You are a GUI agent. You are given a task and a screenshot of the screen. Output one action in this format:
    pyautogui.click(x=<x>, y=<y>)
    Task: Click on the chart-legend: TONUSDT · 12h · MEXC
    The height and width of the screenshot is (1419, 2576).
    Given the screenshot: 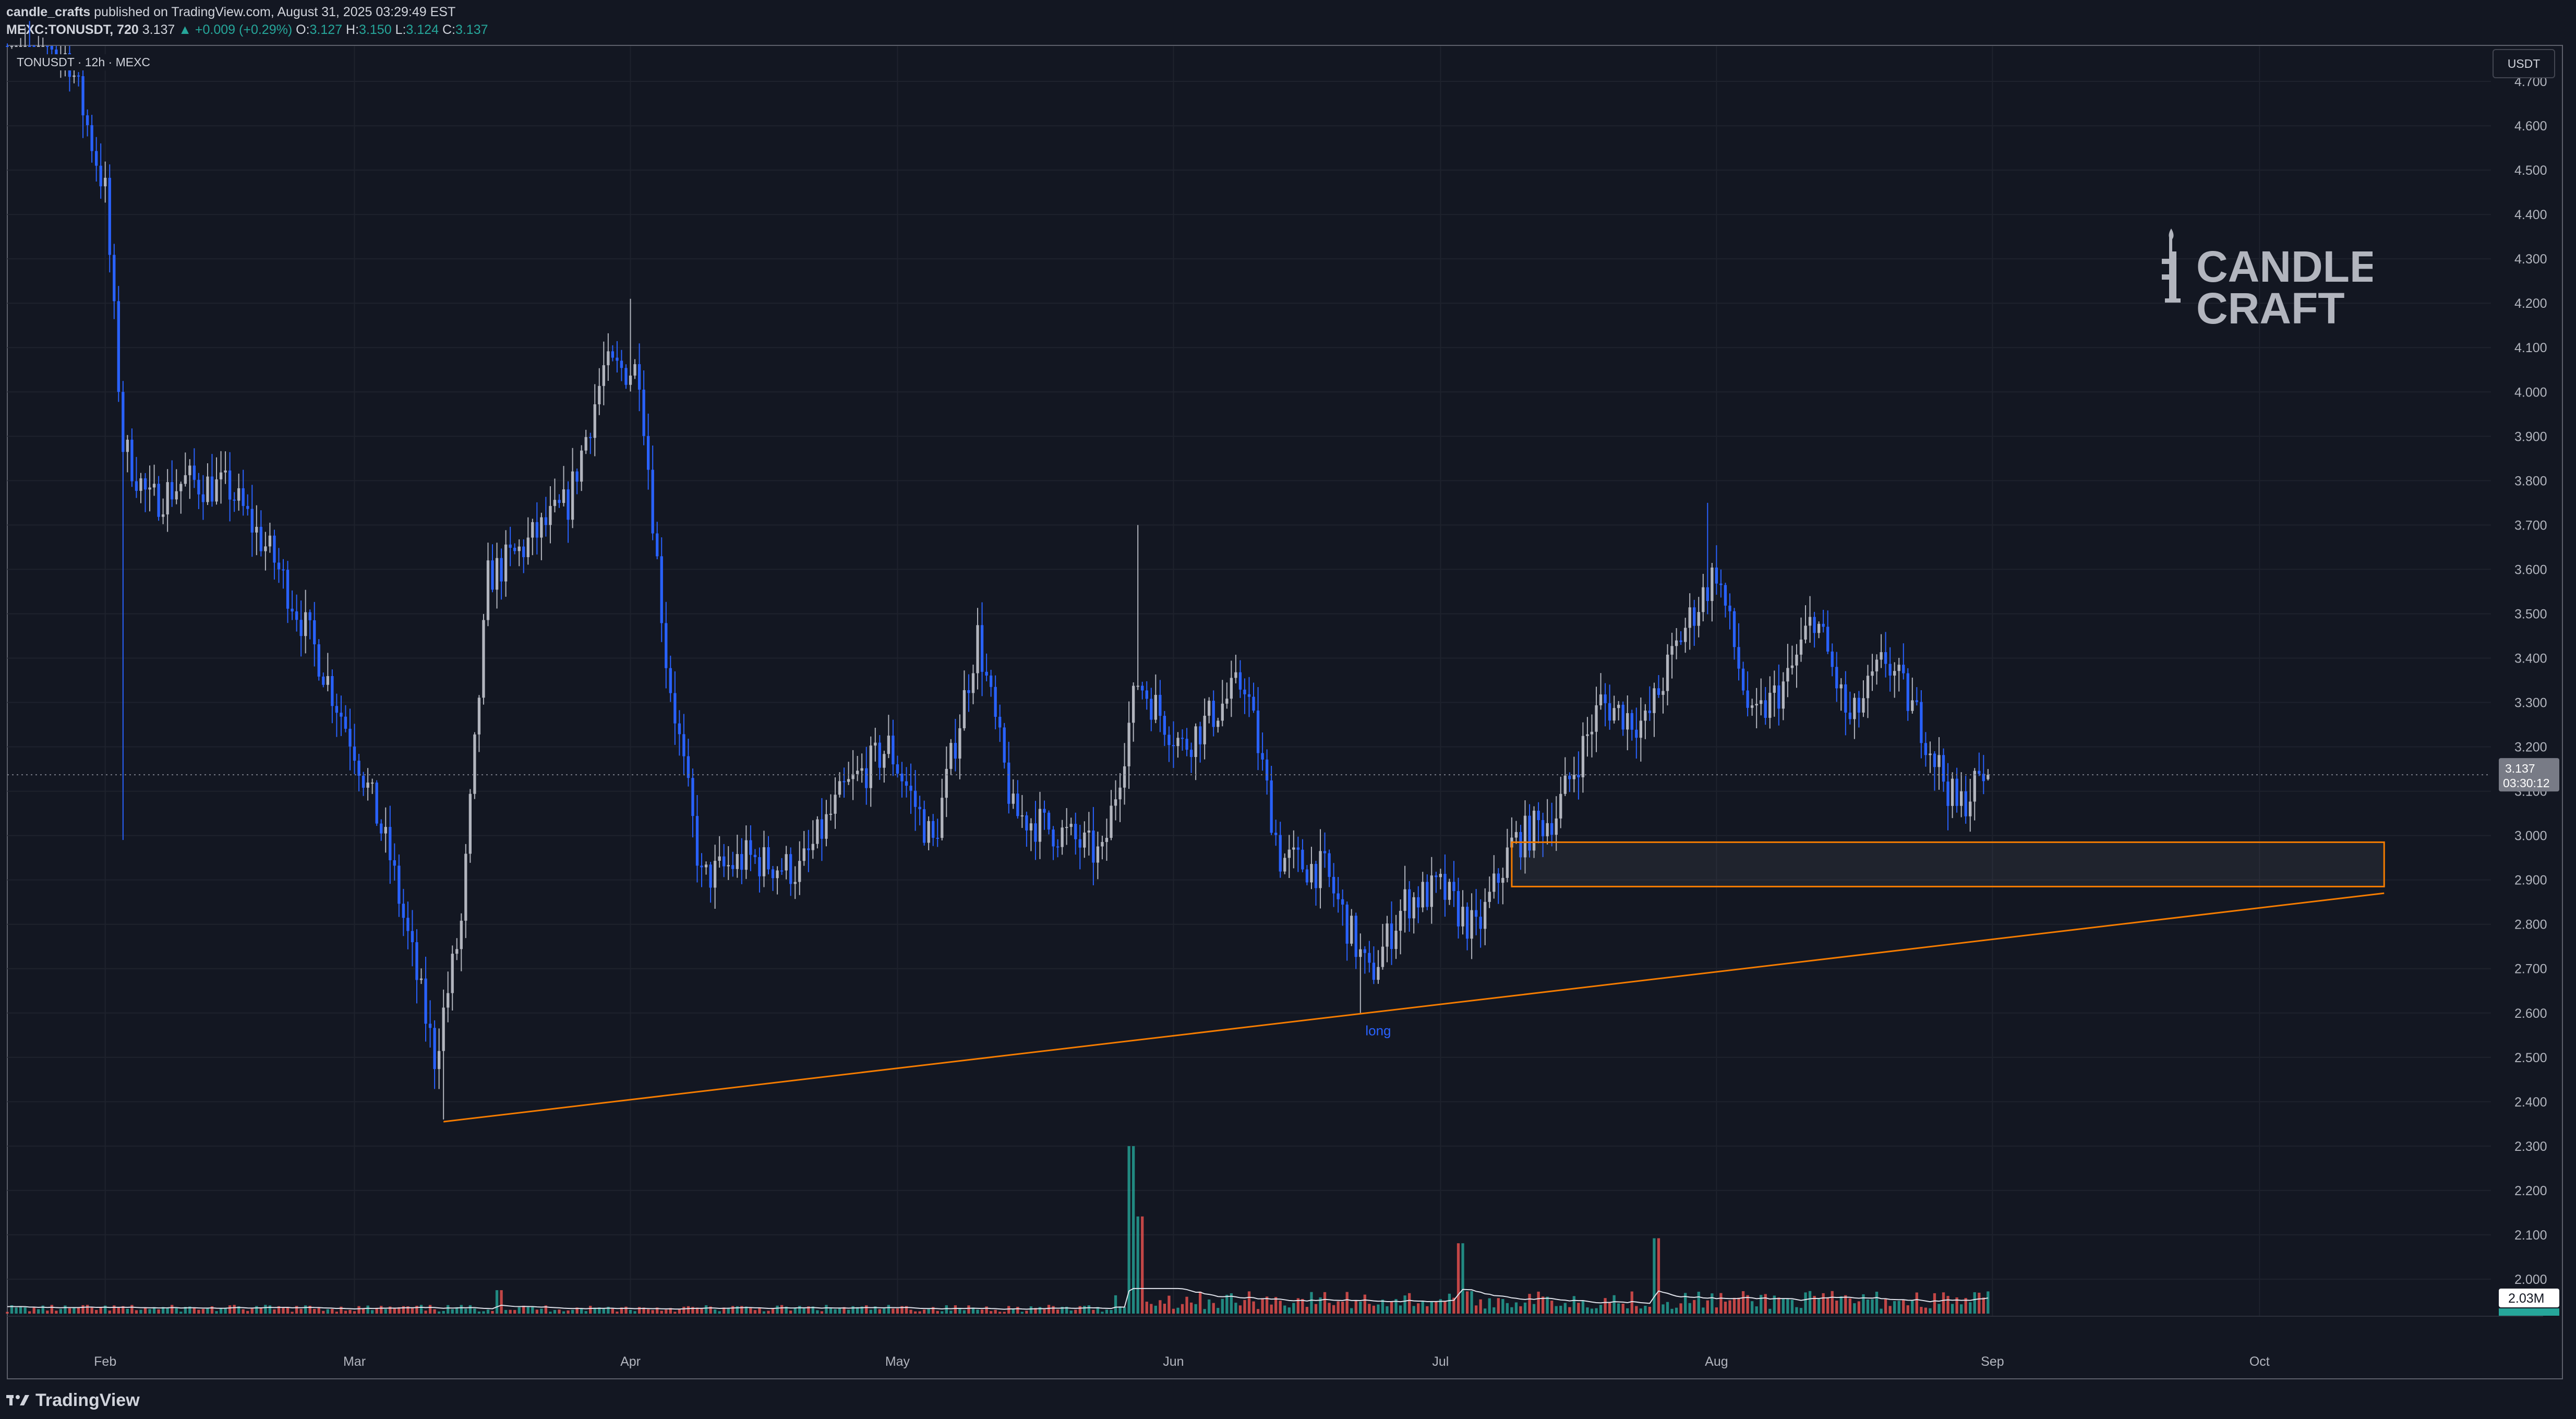 What is the action you would take?
    pyautogui.click(x=84, y=62)
    